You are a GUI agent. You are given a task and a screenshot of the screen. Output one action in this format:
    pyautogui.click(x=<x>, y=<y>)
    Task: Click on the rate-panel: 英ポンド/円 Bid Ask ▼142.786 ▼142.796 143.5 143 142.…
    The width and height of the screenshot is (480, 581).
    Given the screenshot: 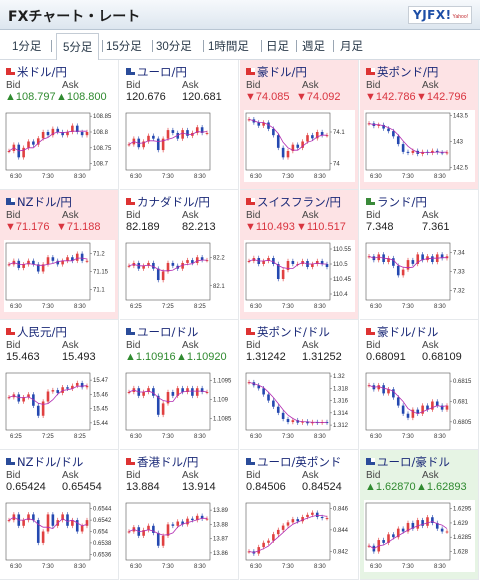 What is the action you would take?
    pyautogui.click(x=419, y=125)
    